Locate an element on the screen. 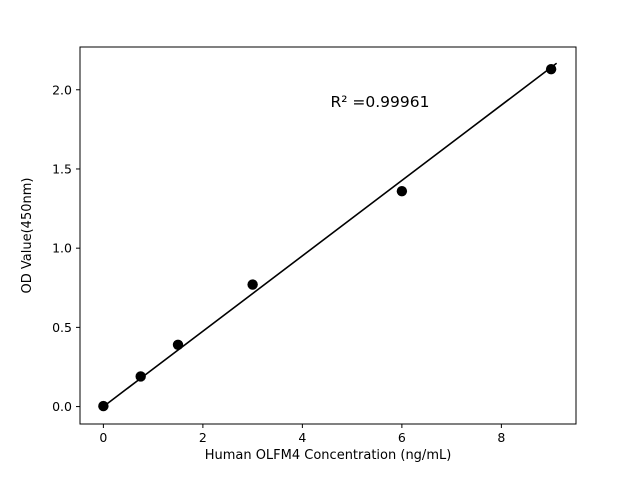 Image resolution: width=640 pixels, height=480 pixels. x-tick-label: 6 is located at coordinates (402, 437).